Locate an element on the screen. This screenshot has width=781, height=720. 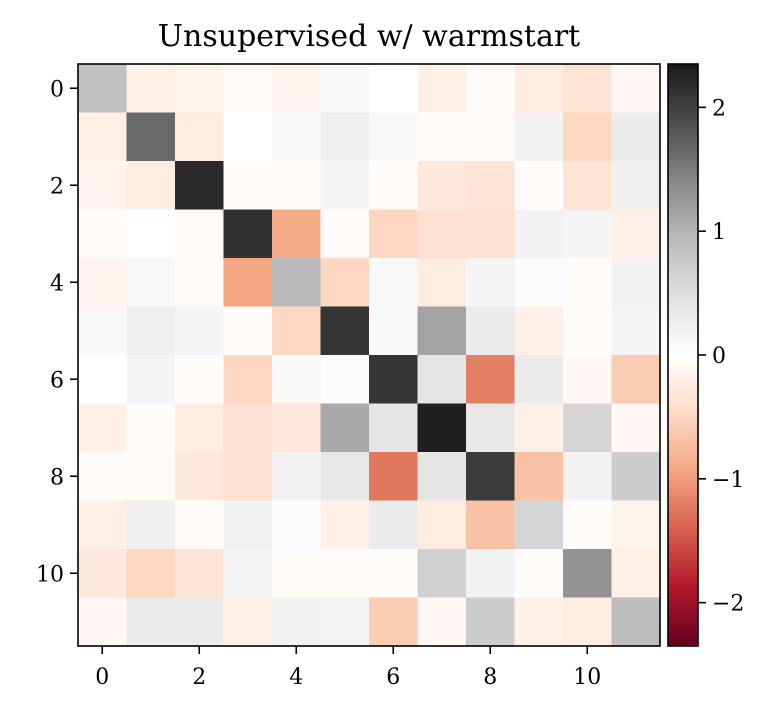
heatmap-cell-r6-c11 is located at coordinates (636, 380).